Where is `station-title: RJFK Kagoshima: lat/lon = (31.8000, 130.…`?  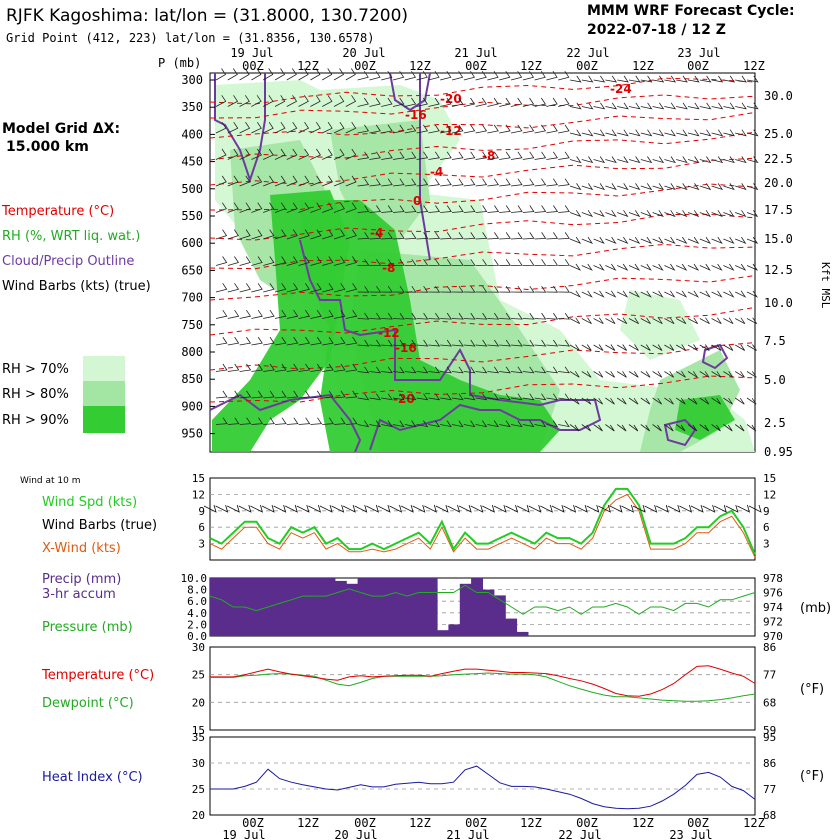
station-title: RJFK Kagoshima: lat/lon = (31.8000, 130.… is located at coordinates (207, 16).